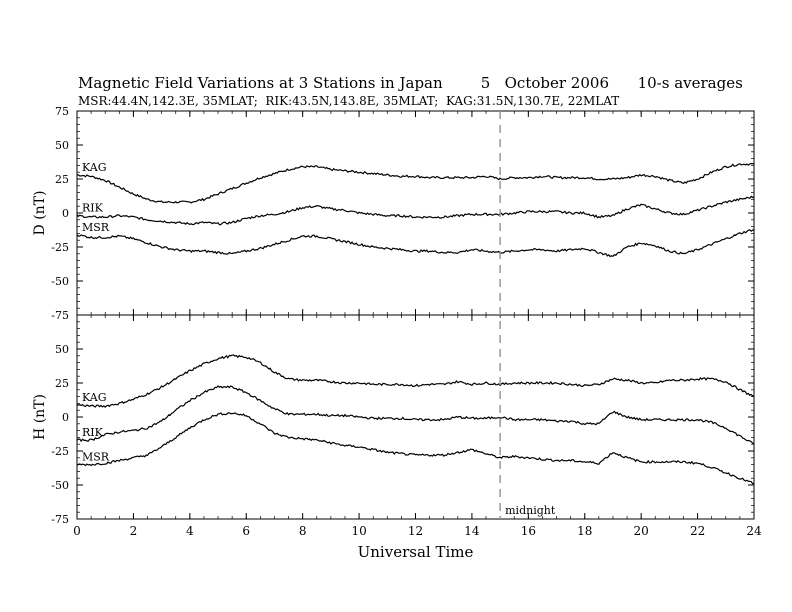  Describe the element at coordinates (584, 531) in the screenshot. I see `x-tick-label: 18` at that location.